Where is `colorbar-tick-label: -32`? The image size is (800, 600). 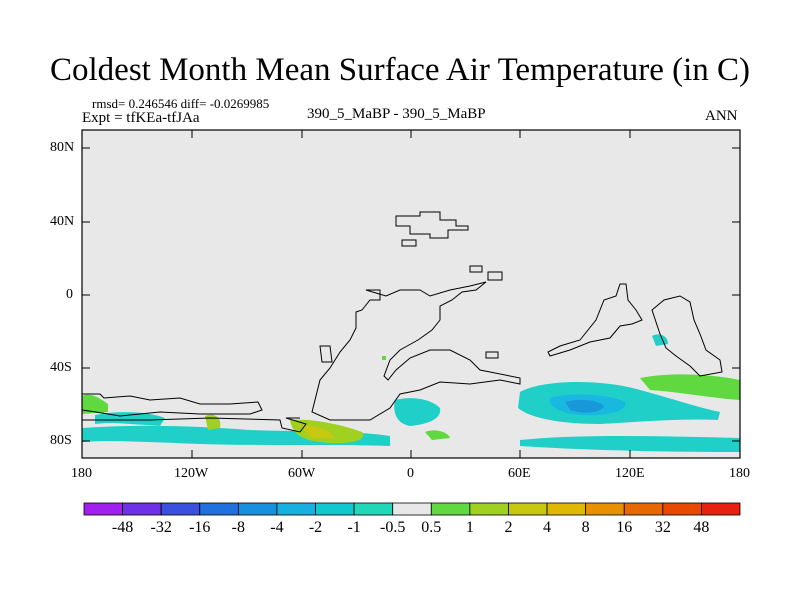 colorbar-tick-label: -32 is located at coordinates (161, 527).